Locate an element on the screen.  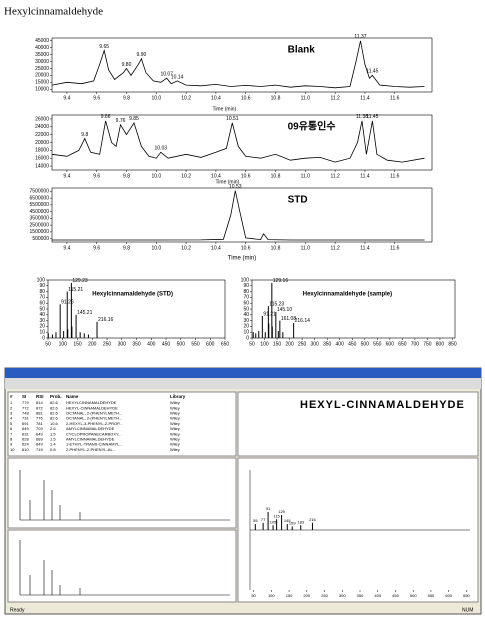
y-tick-label: 26000 is located at coordinates (42, 119).